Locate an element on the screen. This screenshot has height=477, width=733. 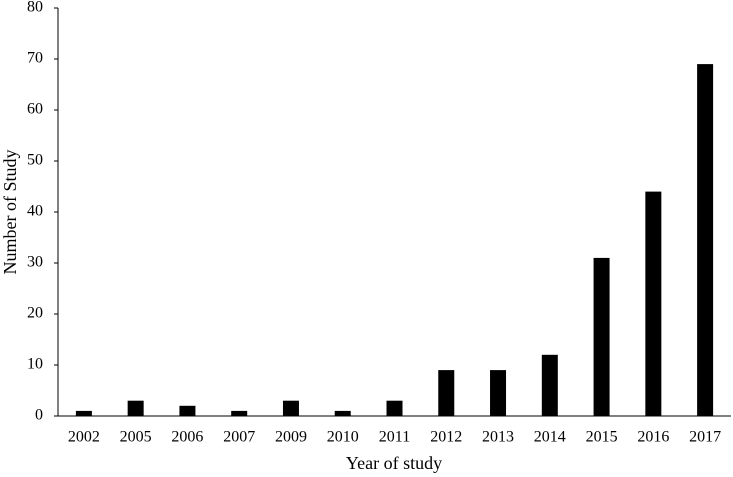
y-tick-label: 0 is located at coordinates (39, 415).